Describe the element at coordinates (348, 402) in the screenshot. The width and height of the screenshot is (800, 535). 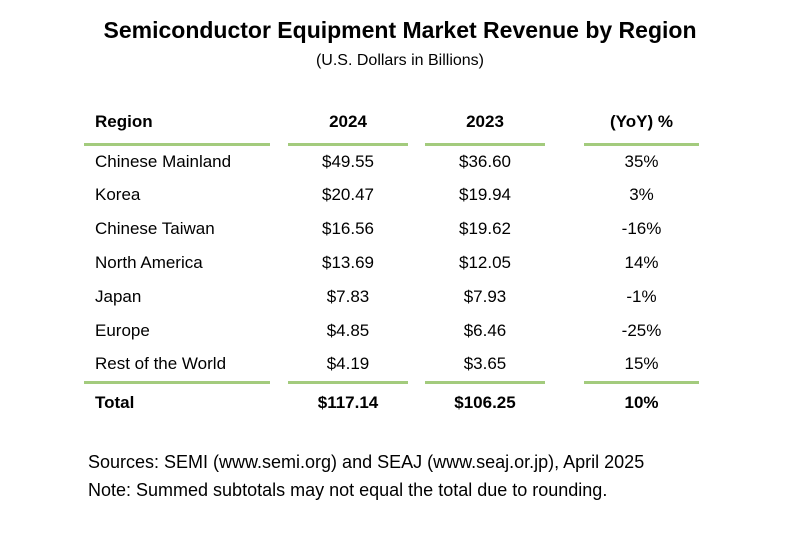
I see `cell-total-2024: $117.14` at that location.